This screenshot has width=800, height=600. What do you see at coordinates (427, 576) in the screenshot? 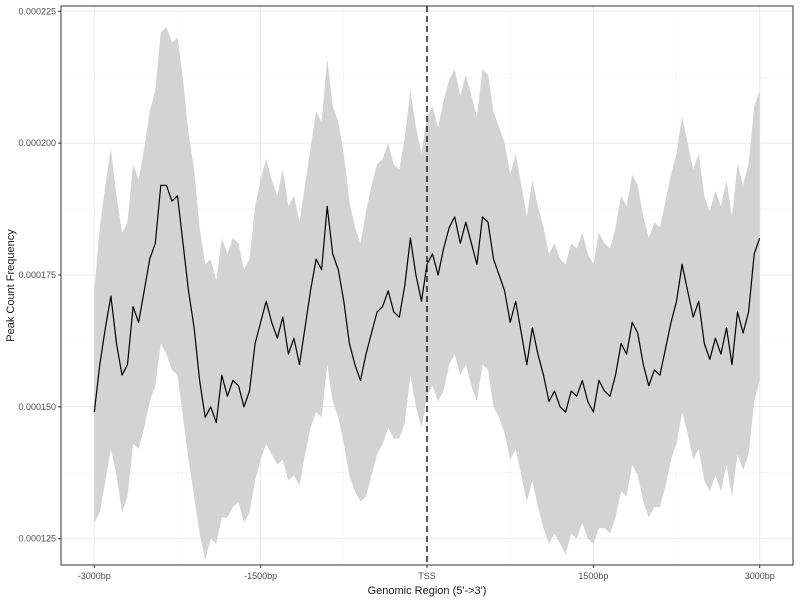
I see `x-tick-label: TSS` at bounding box center [427, 576].